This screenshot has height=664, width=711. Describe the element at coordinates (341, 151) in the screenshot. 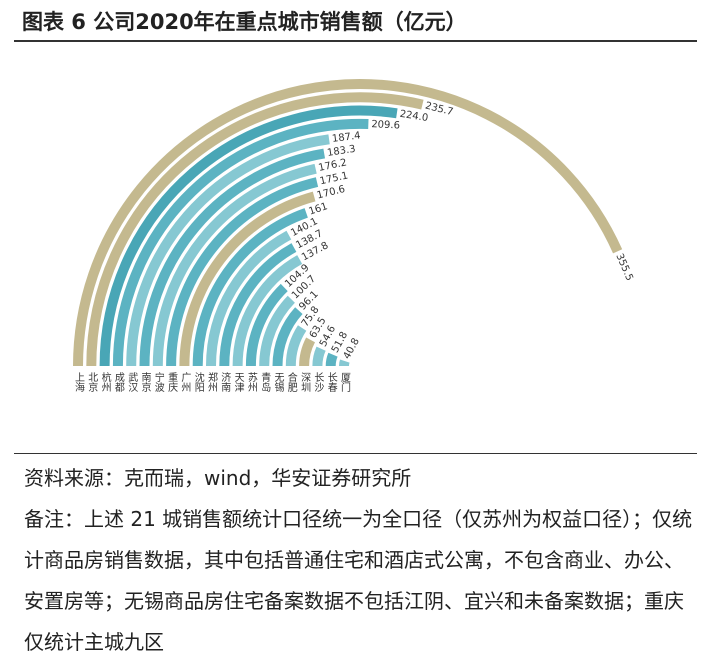

I see `value-label: 183.3` at that location.